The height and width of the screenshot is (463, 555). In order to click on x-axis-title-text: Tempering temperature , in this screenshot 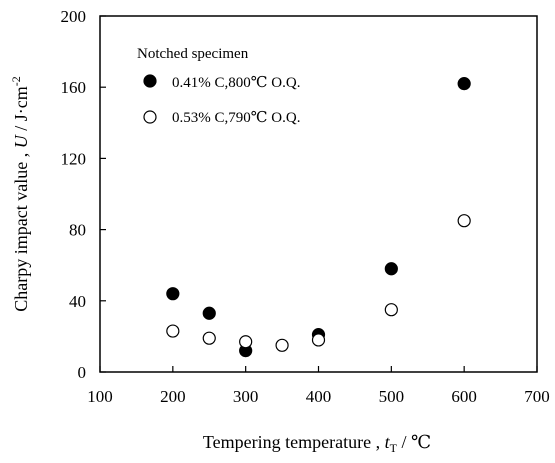, I will do `click(294, 442)`.